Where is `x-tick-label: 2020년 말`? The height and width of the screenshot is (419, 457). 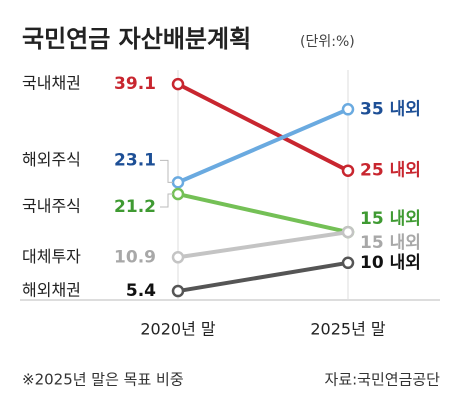
x-tick-label: 2020년 말 is located at coordinates (178, 329).